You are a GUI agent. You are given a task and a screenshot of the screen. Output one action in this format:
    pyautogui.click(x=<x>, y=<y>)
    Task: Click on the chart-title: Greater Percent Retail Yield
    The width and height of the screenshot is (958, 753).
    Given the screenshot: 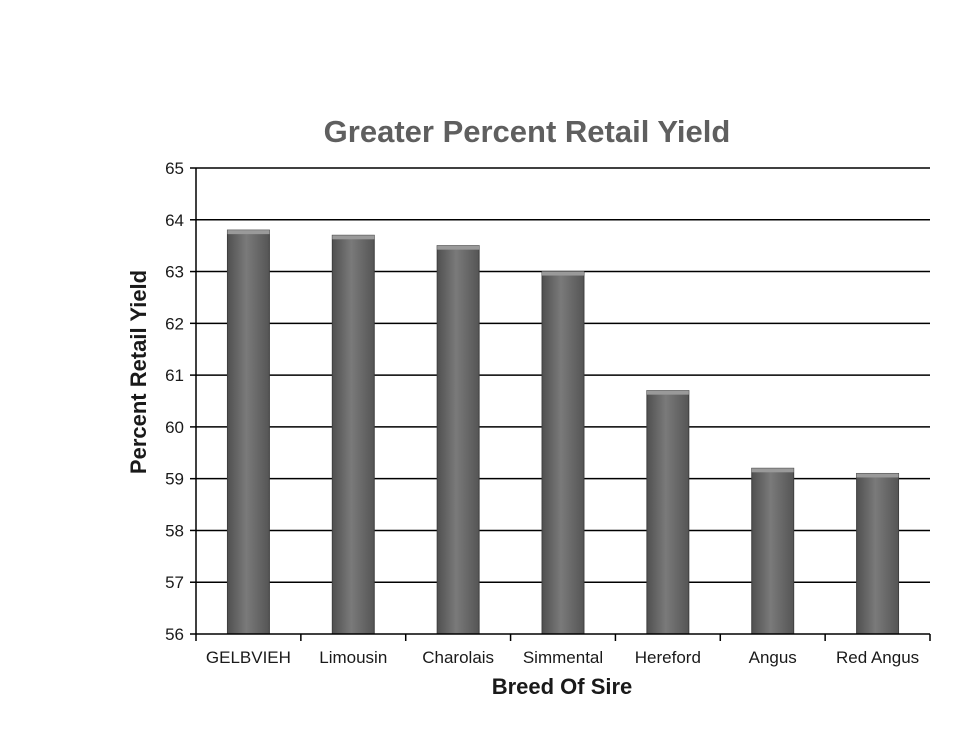 What is the action you would take?
    pyautogui.click(x=527, y=131)
    